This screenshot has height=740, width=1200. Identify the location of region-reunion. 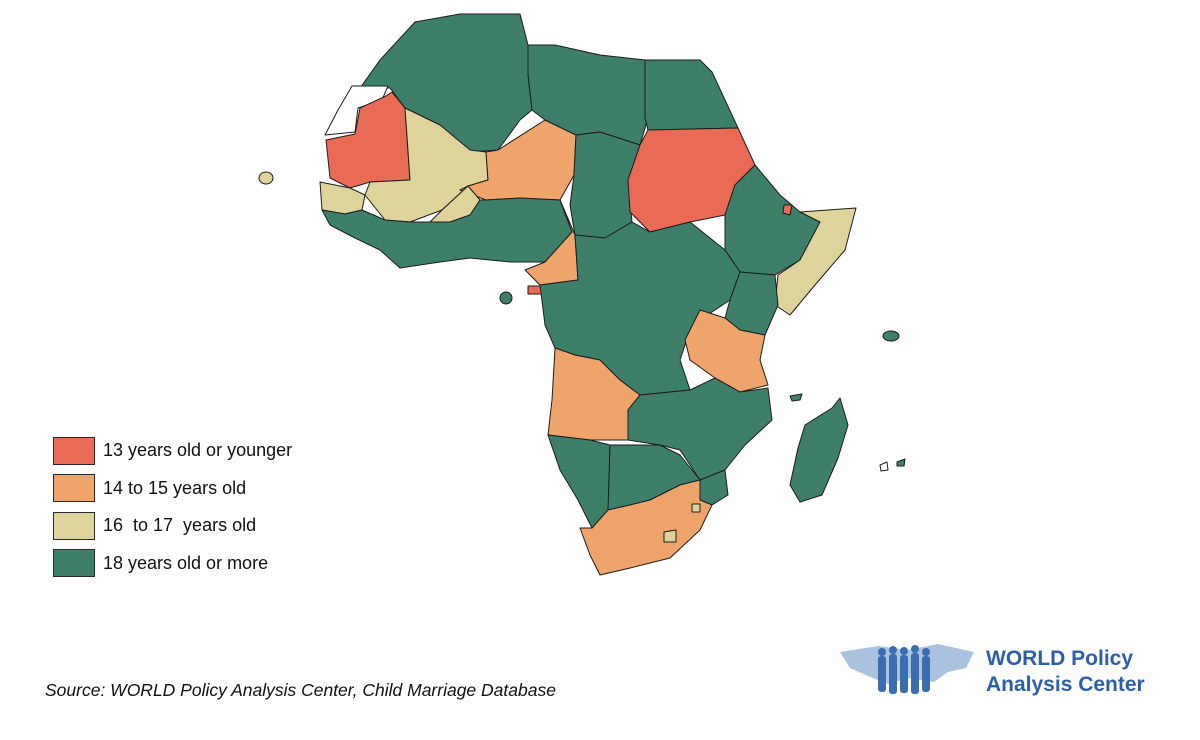
(884, 466).